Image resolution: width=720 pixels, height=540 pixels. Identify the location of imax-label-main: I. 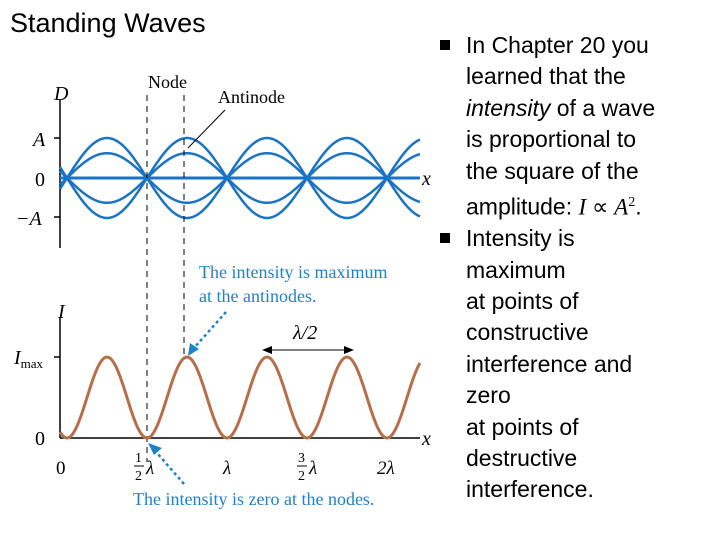
(17, 358).